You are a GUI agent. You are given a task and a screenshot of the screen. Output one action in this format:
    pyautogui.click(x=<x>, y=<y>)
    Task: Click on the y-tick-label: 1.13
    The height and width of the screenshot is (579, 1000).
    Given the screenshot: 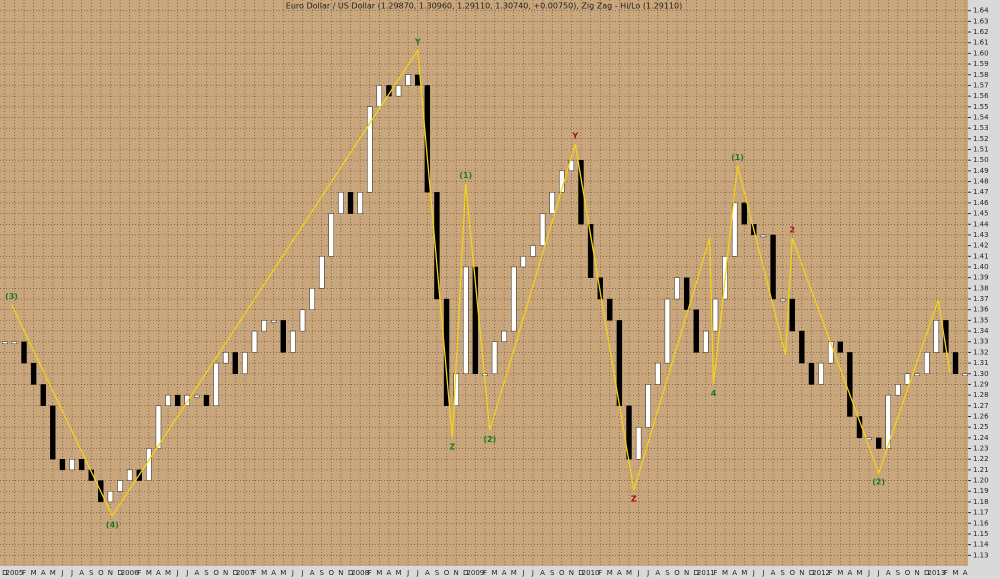 What is the action you would take?
    pyautogui.click(x=981, y=555)
    